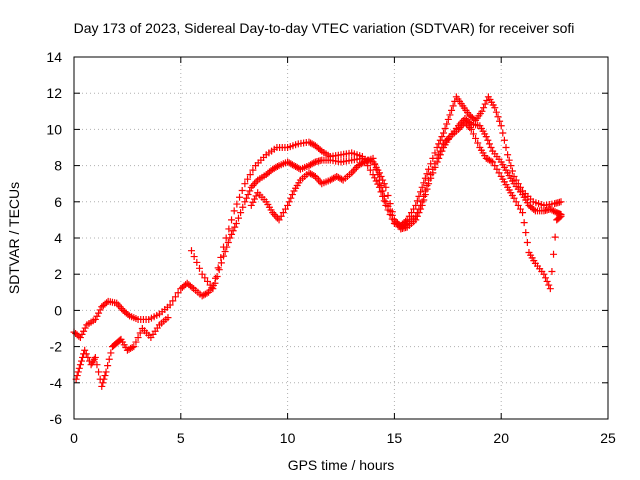  I want to click on y-tick-label: 10, so click(54, 129).